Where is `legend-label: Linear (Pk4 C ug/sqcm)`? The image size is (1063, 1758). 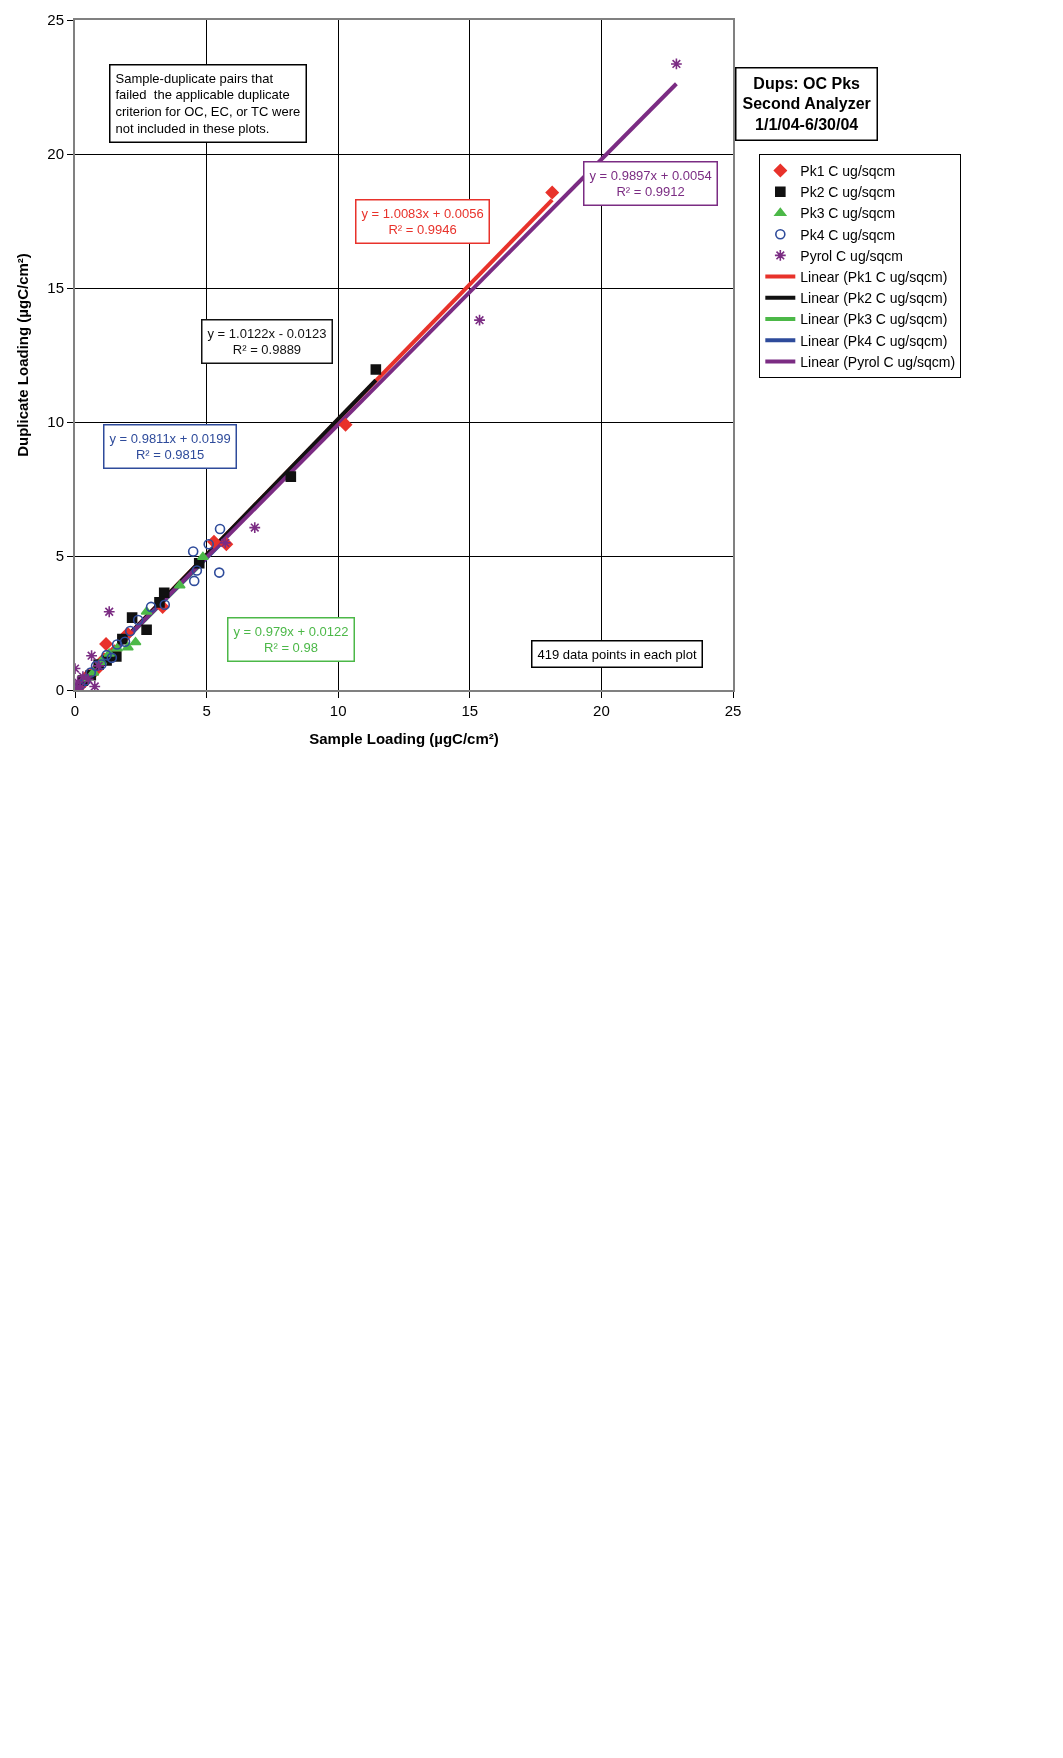 legend-label: Linear (Pk4 C ug/sqcm) is located at coordinates (874, 340).